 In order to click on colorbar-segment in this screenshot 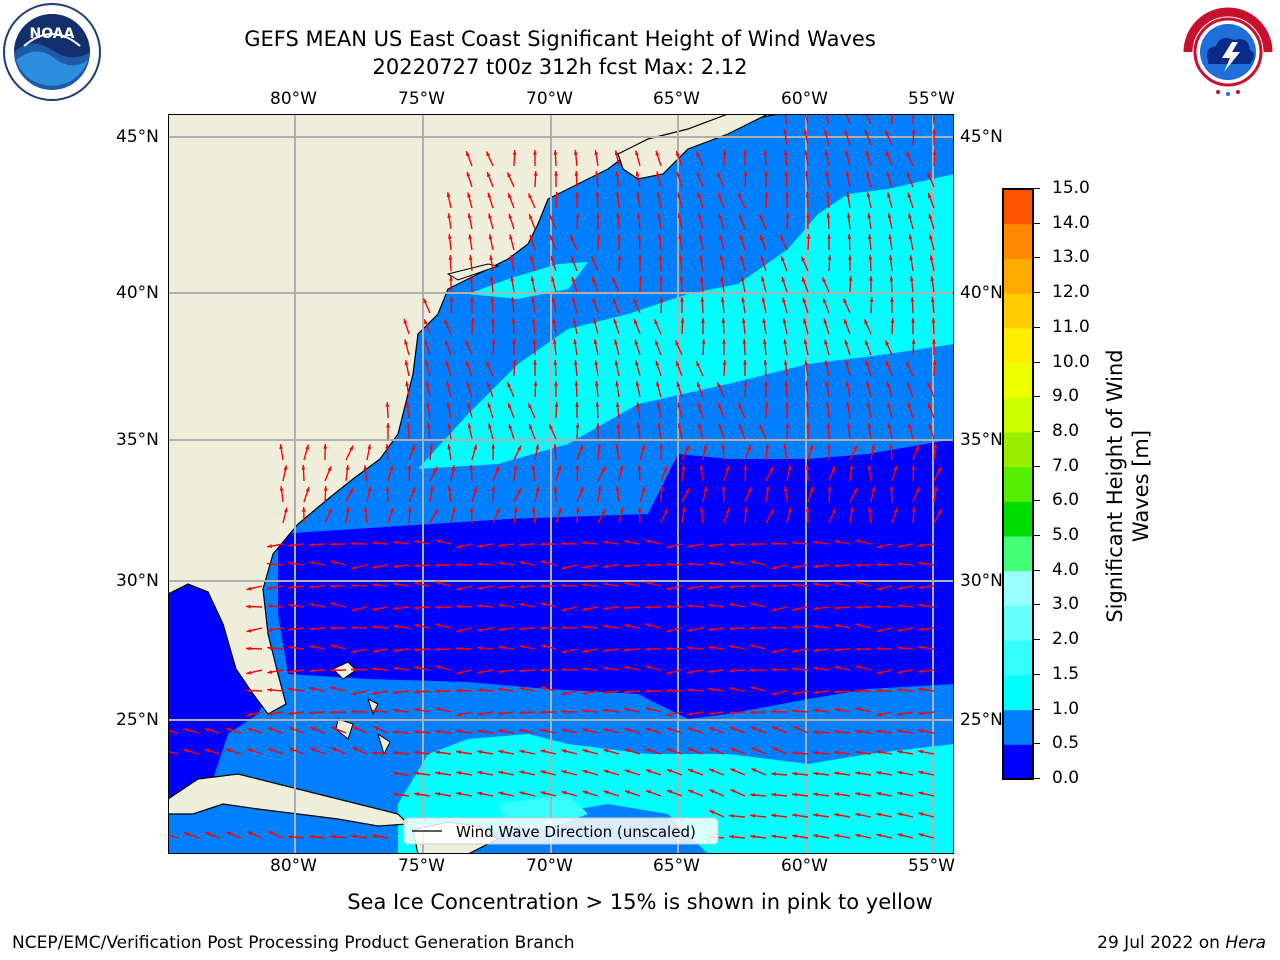, I will do `click(1018, 727)`.